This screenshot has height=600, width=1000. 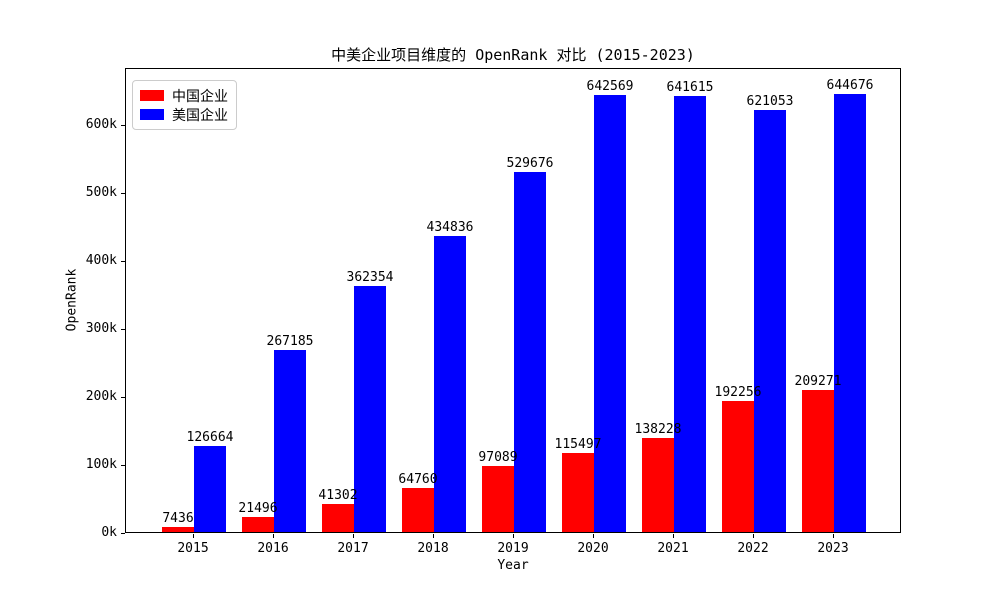 What do you see at coordinates (101, 125) in the screenshot?
I see `y-tick-label: 600k` at bounding box center [101, 125].